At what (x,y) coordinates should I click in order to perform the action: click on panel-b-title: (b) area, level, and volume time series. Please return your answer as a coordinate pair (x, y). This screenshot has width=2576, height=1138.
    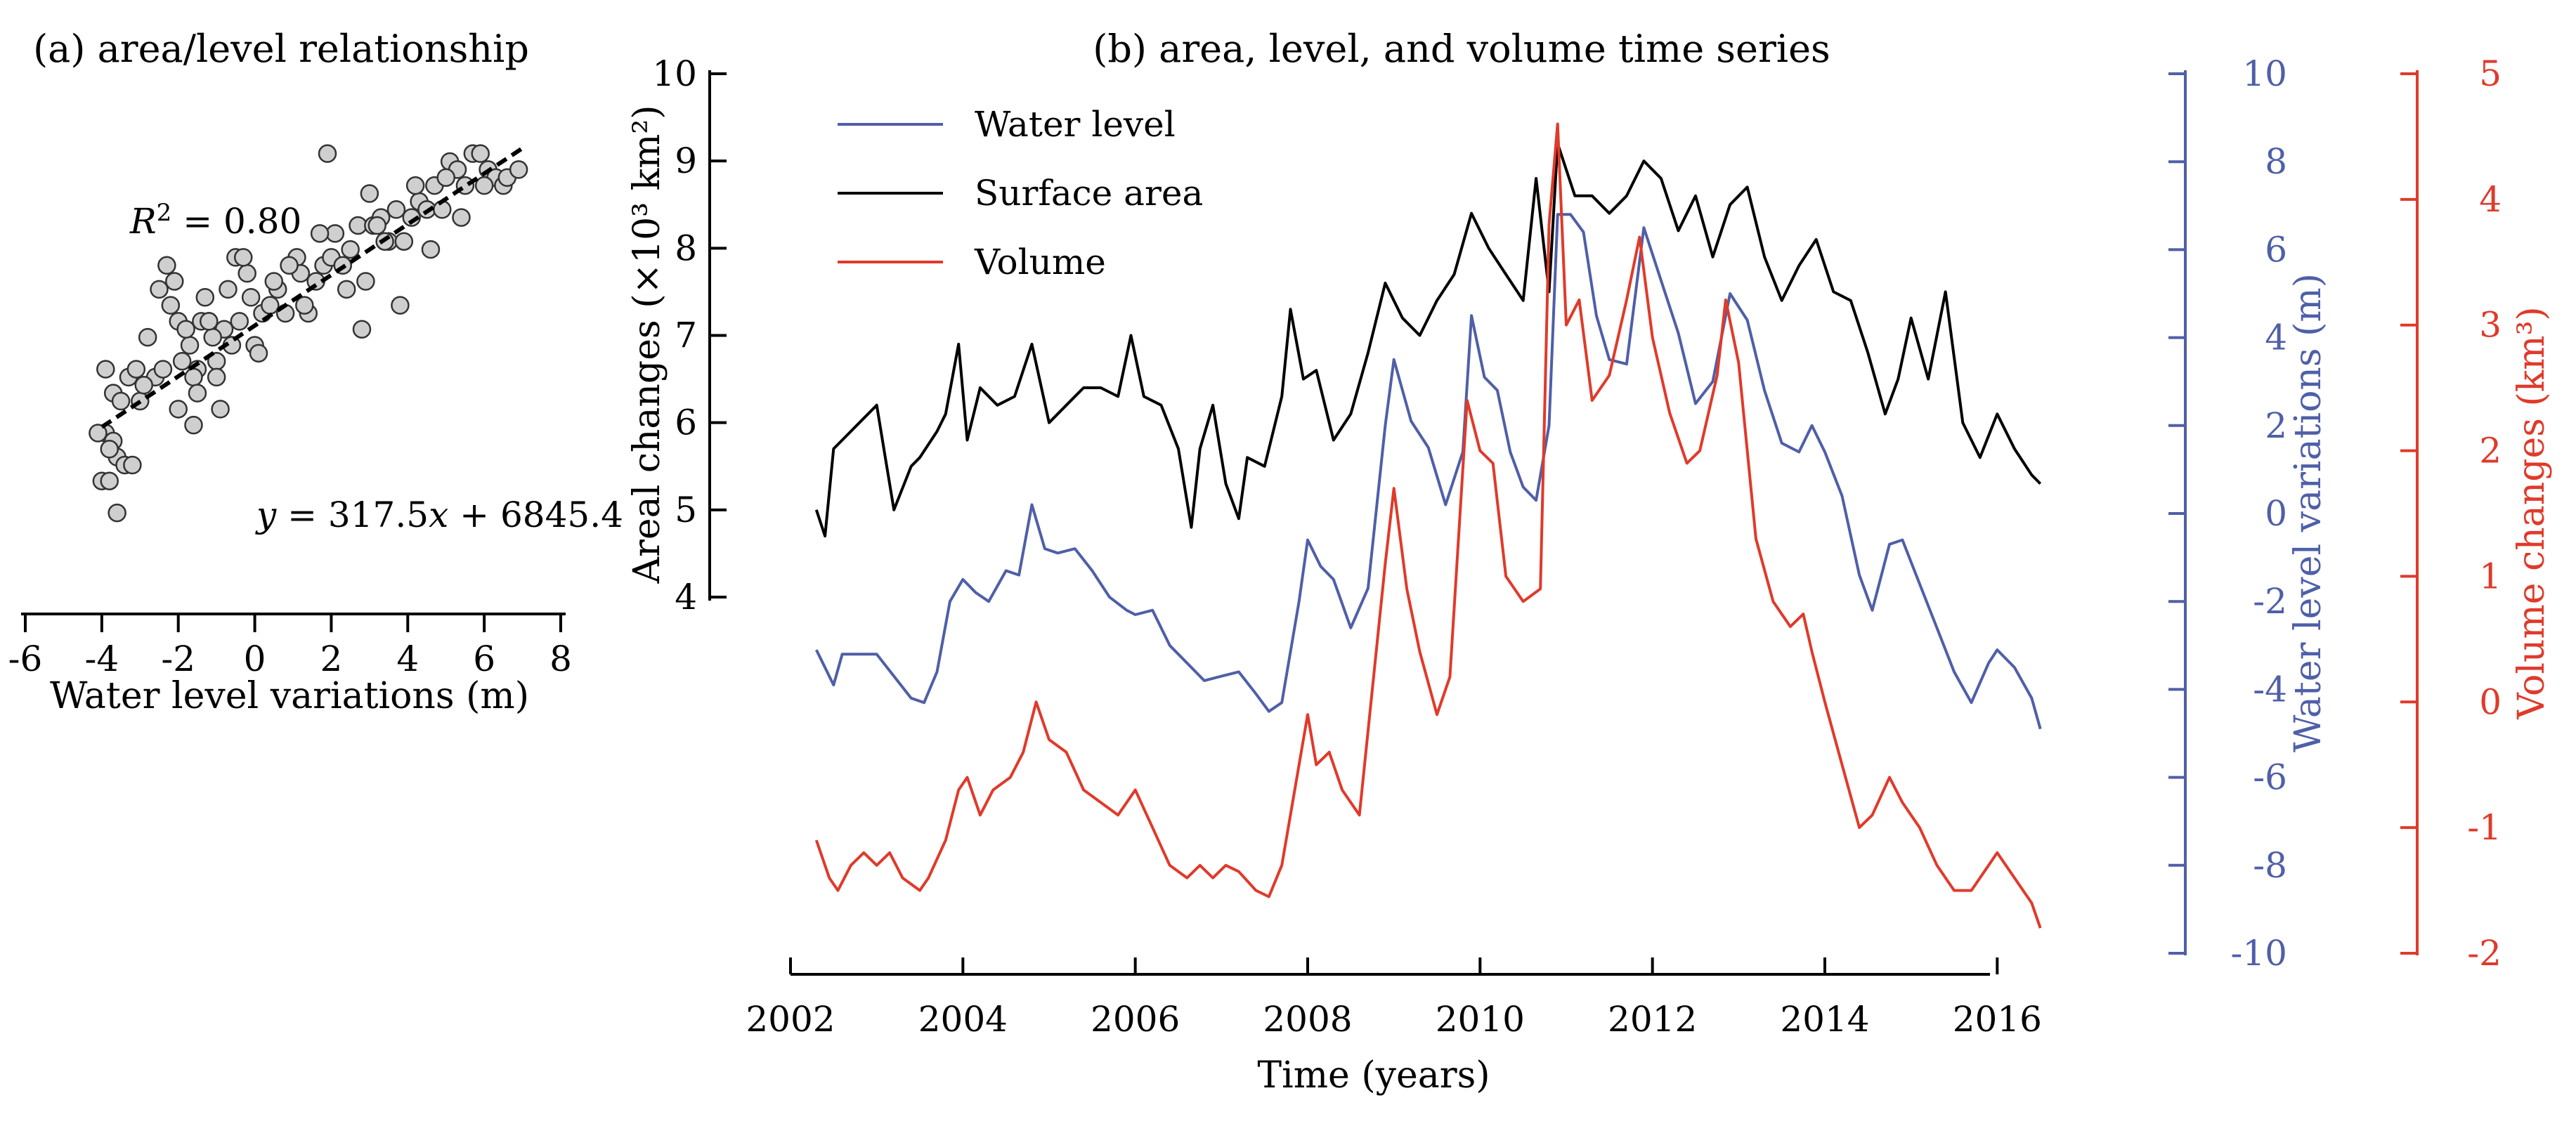
    Looking at the image, I should click on (1461, 49).